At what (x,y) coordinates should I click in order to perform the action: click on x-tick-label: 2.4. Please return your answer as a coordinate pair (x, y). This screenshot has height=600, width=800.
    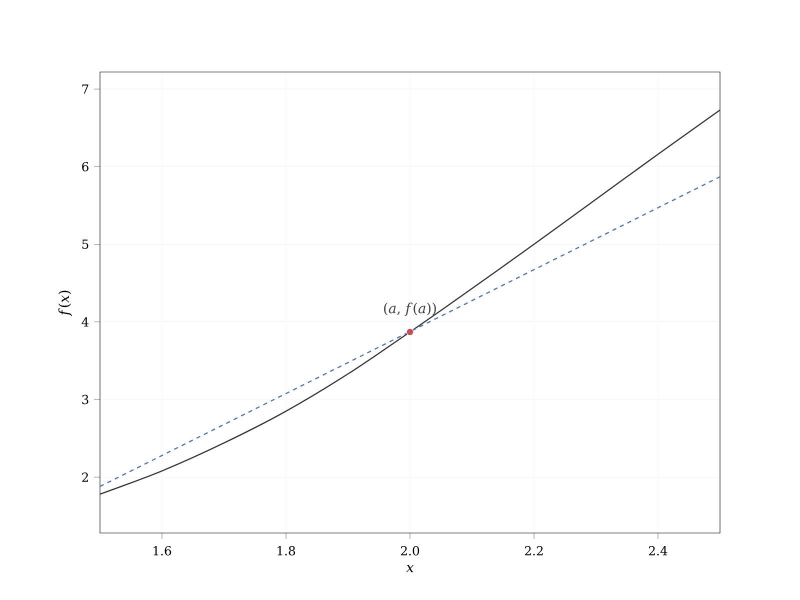
    Looking at the image, I should click on (658, 551).